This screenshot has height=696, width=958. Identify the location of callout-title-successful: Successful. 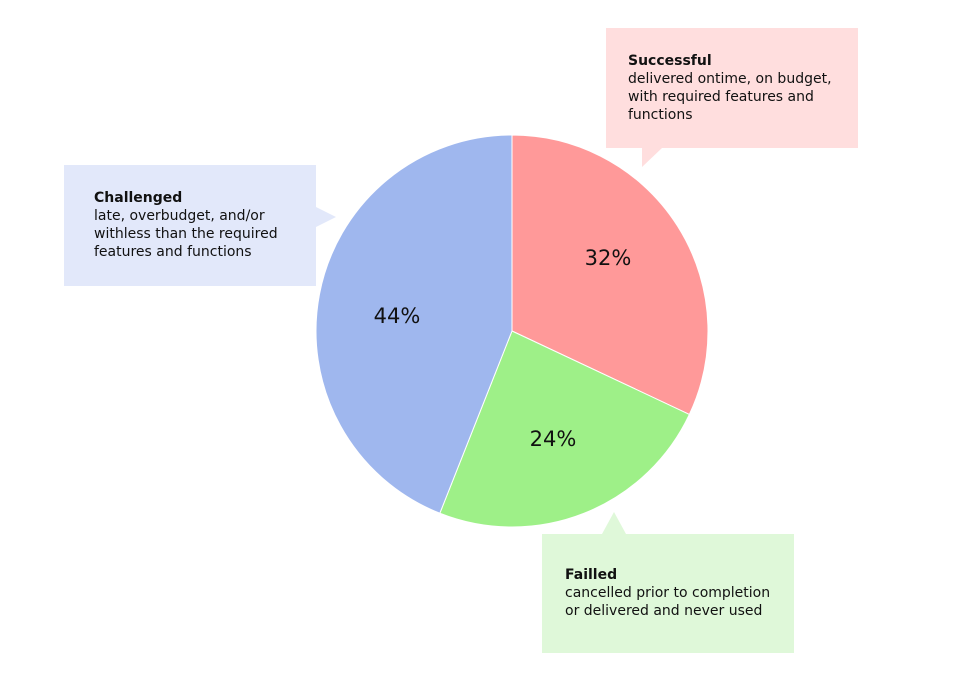
(670, 61).